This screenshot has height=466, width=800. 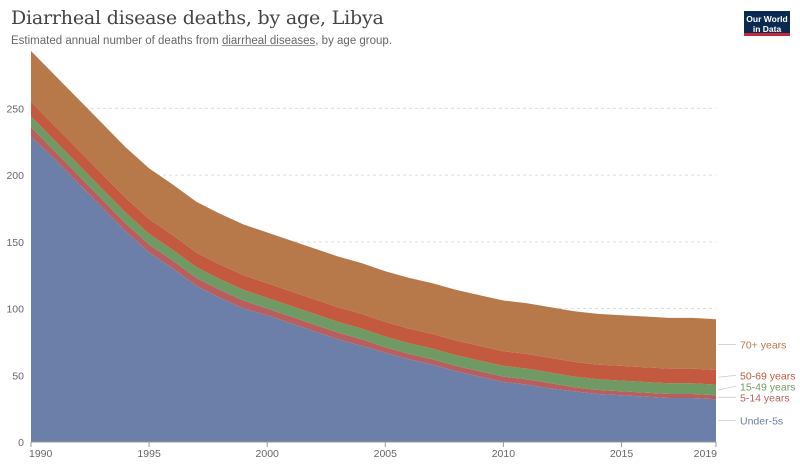 What do you see at coordinates (763, 346) in the screenshot?
I see `legend-label-70-years: 70+ years` at bounding box center [763, 346].